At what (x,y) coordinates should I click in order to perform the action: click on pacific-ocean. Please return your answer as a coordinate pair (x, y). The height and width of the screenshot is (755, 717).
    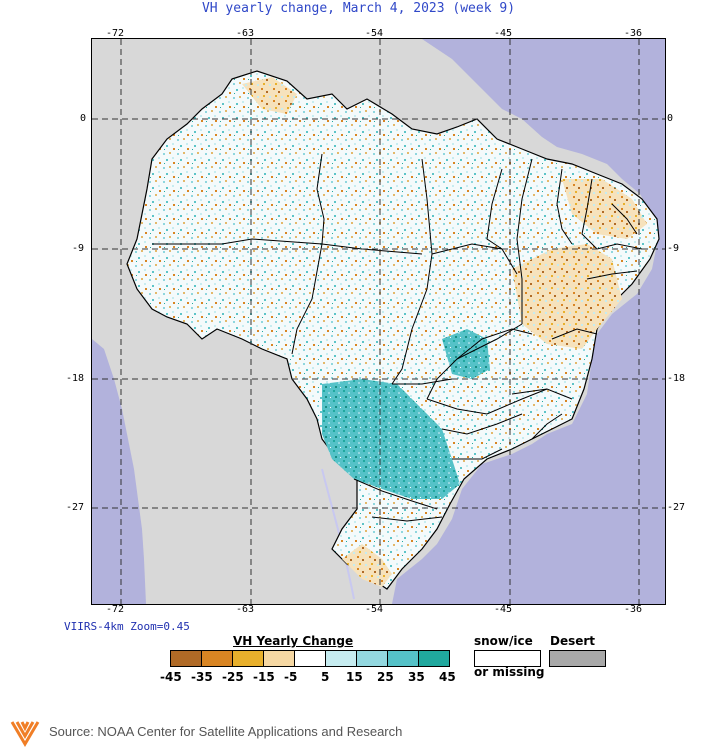
    Looking at the image, I should click on (119, 471).